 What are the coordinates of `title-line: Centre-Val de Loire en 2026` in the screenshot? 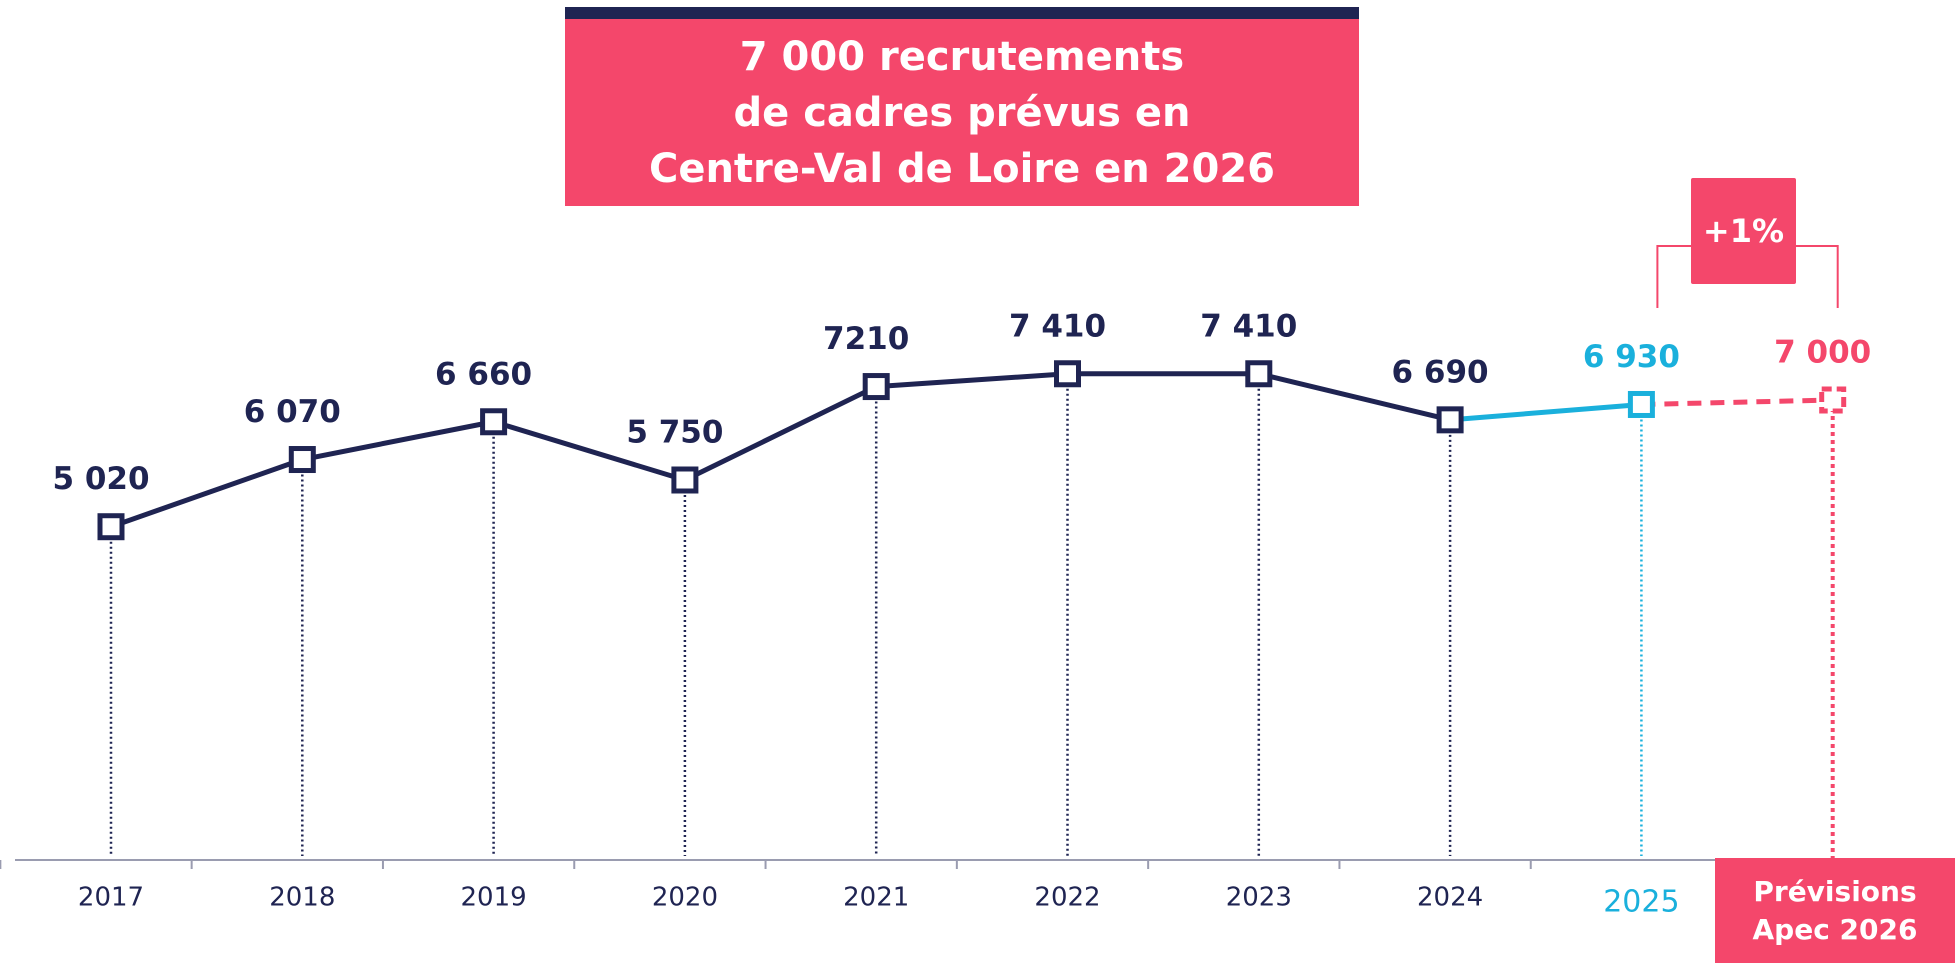 It's located at (962, 168).